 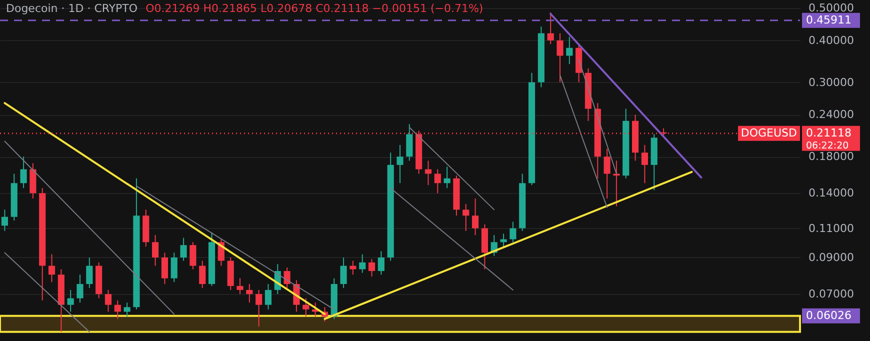 What do you see at coordinates (831, 228) in the screenshot?
I see `y-tick-label: 0.11000` at bounding box center [831, 228].